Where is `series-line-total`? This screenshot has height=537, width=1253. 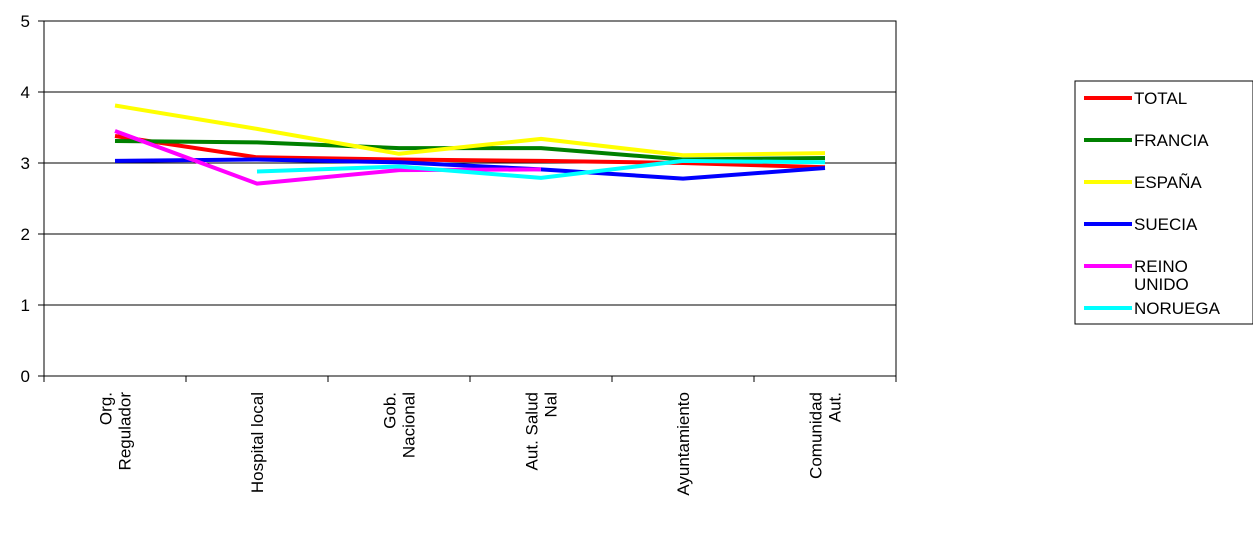 series-line-total is located at coordinates (470, 152).